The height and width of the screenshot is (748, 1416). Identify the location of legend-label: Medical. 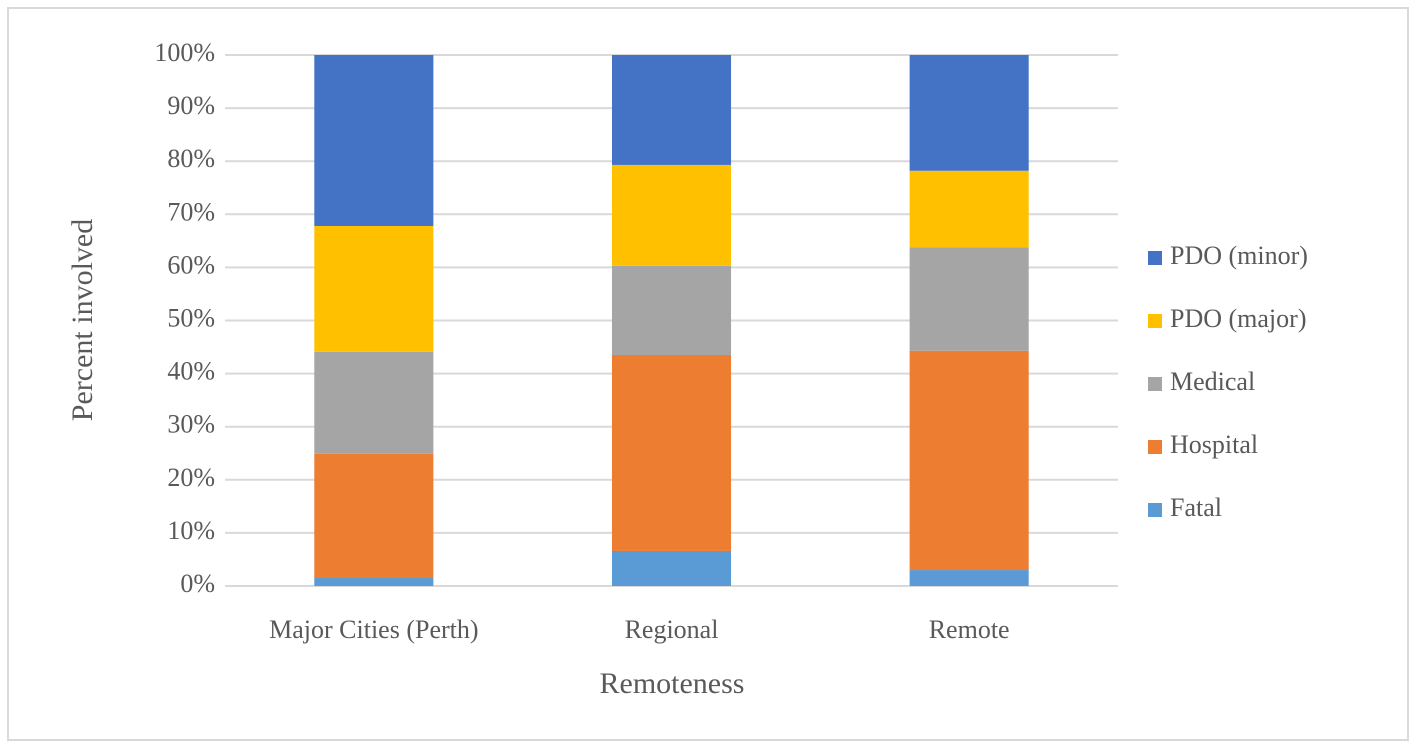
(1212, 381).